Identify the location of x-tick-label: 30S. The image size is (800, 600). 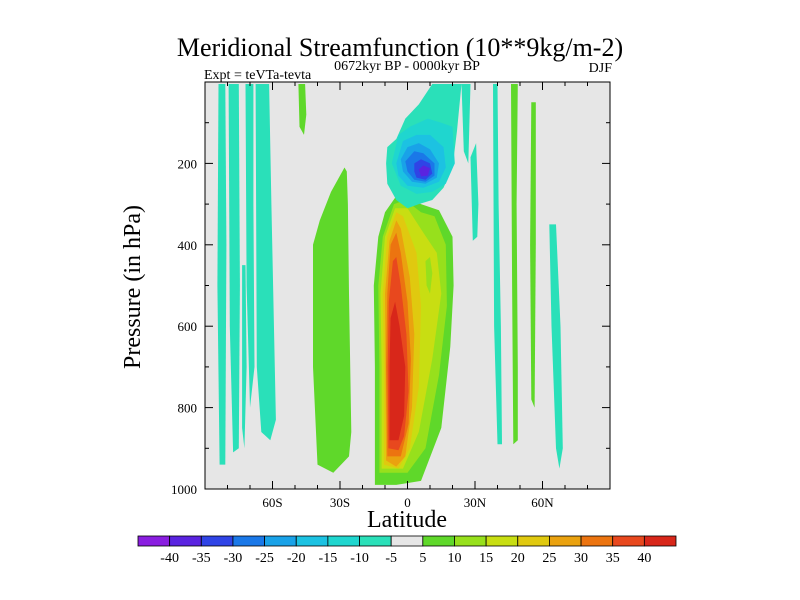
(340, 502).